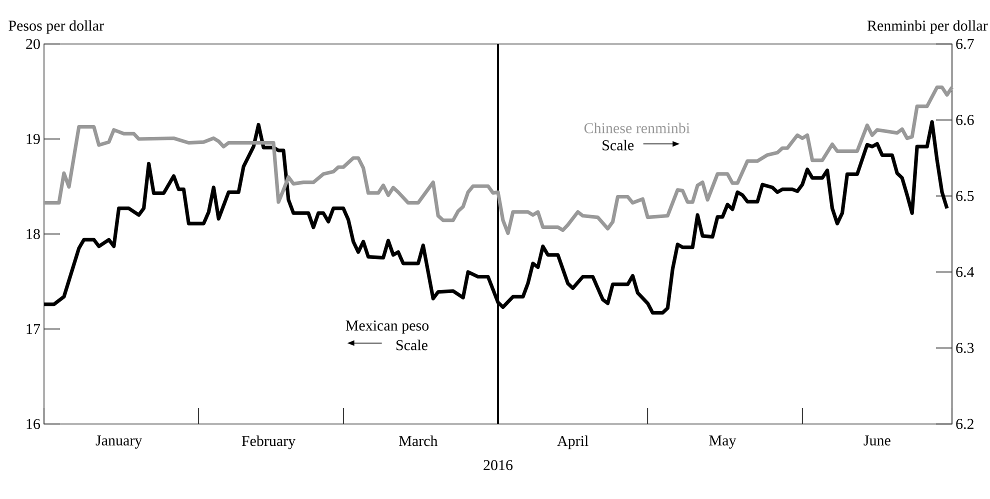  What do you see at coordinates (33, 234) in the screenshot?
I see `y-tick-label: 18` at bounding box center [33, 234].